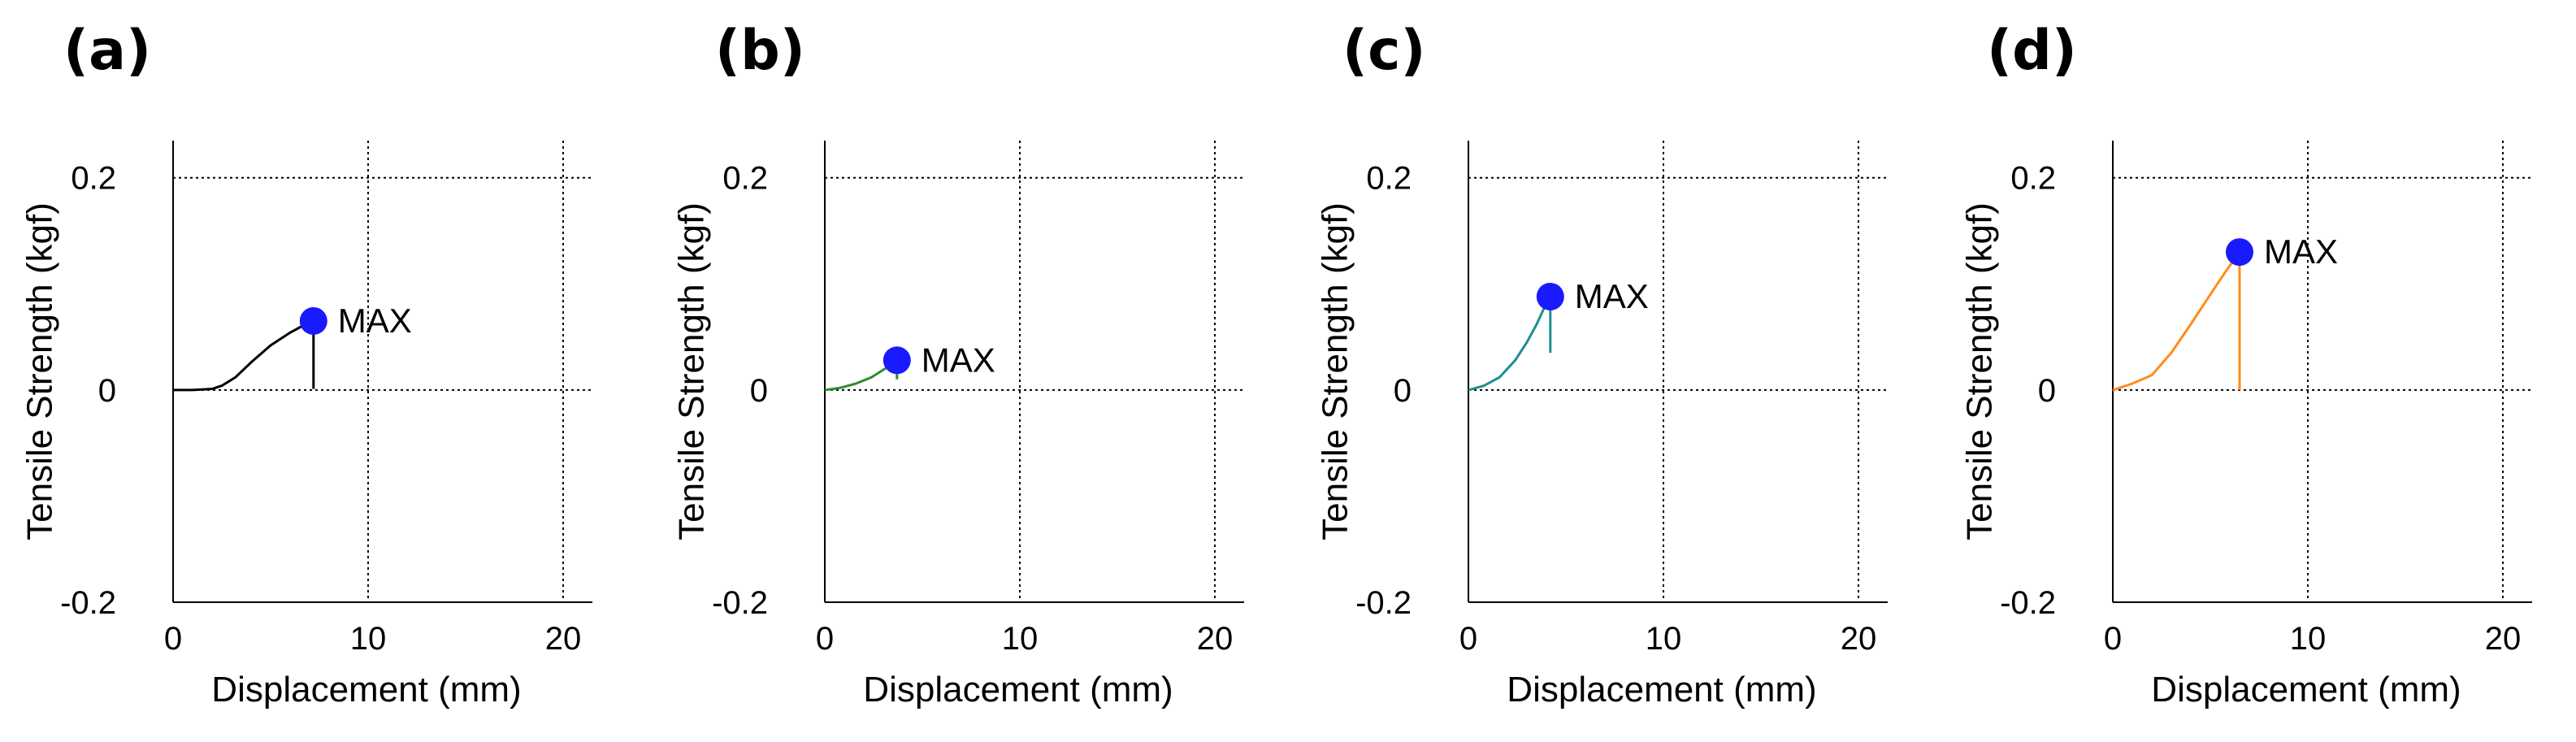 The image size is (2576, 742). What do you see at coordinates (760, 51) in the screenshot?
I see `panel-label: (b)` at bounding box center [760, 51].